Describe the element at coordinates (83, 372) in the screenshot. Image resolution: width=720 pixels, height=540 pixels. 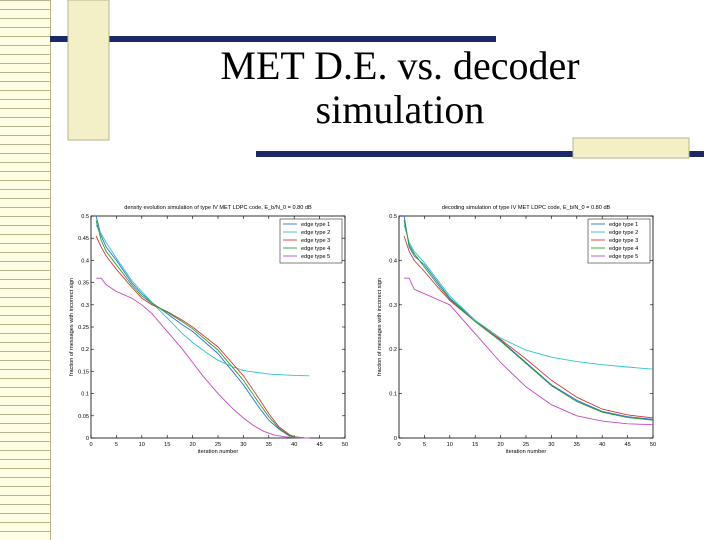
I see `y-tick-label: 0.15` at that location.